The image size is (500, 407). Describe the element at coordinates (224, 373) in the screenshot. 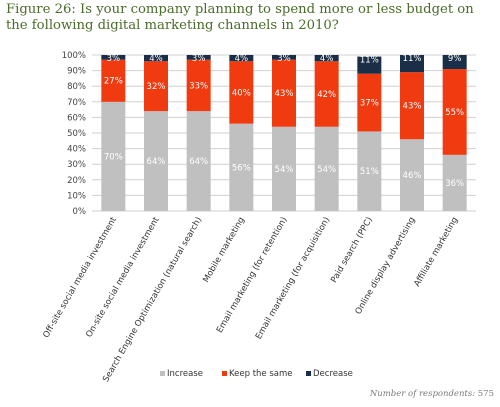

I see `legend-swatch-keep-same` at that location.